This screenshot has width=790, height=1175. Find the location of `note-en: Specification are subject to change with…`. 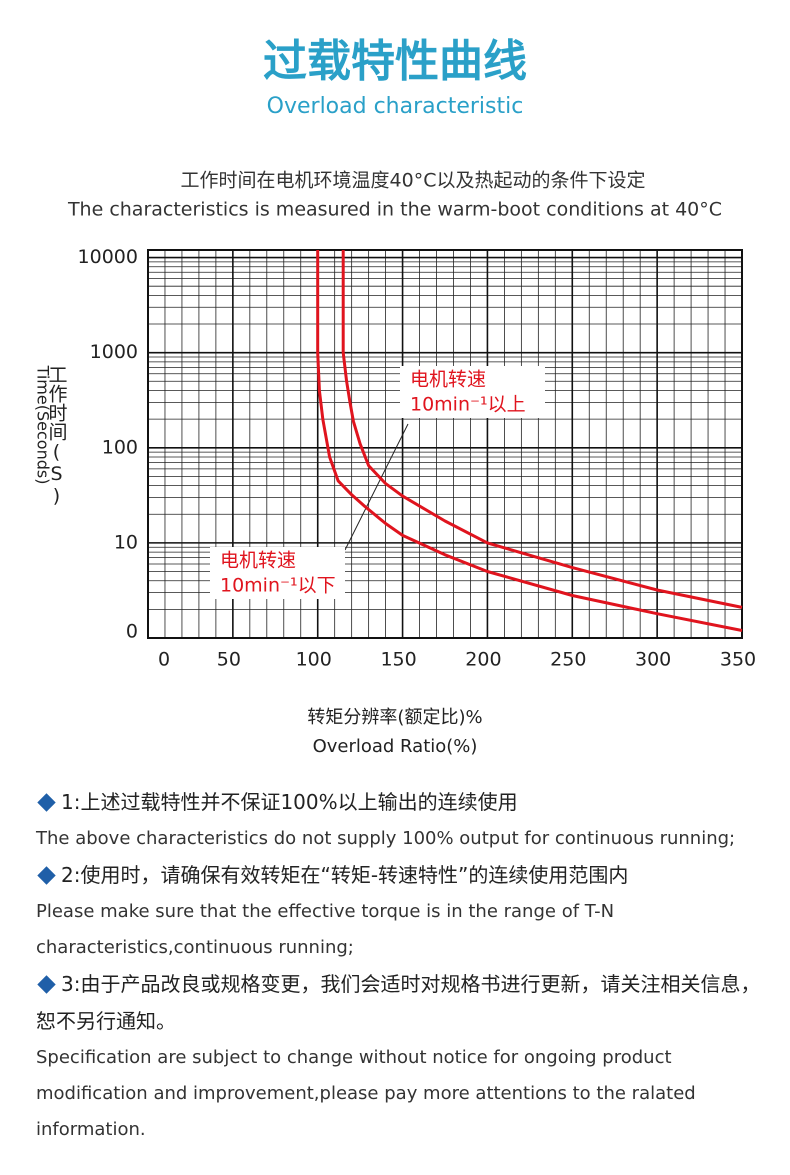

note-en: Specification are subject to change with… is located at coordinates (366, 1093).